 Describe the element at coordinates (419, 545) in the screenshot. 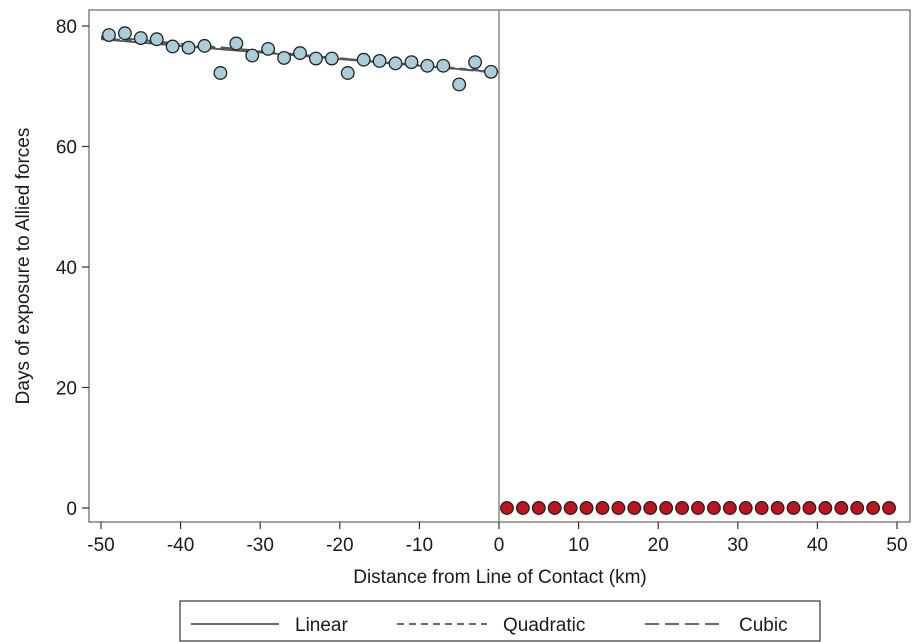

I see `x-tick-label: -10` at that location.